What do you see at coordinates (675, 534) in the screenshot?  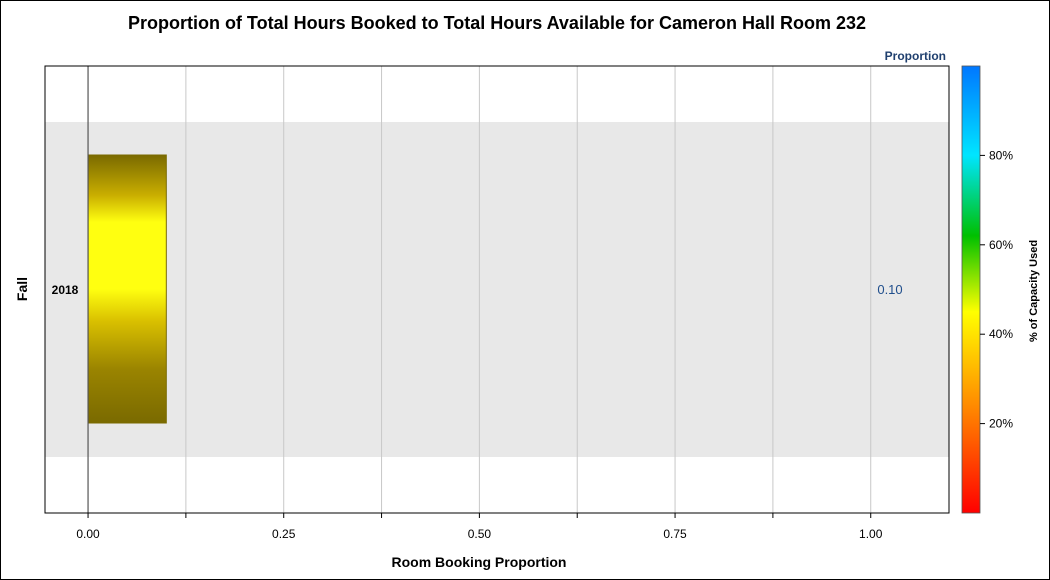 I see `x-tick-label: 0.75` at bounding box center [675, 534].